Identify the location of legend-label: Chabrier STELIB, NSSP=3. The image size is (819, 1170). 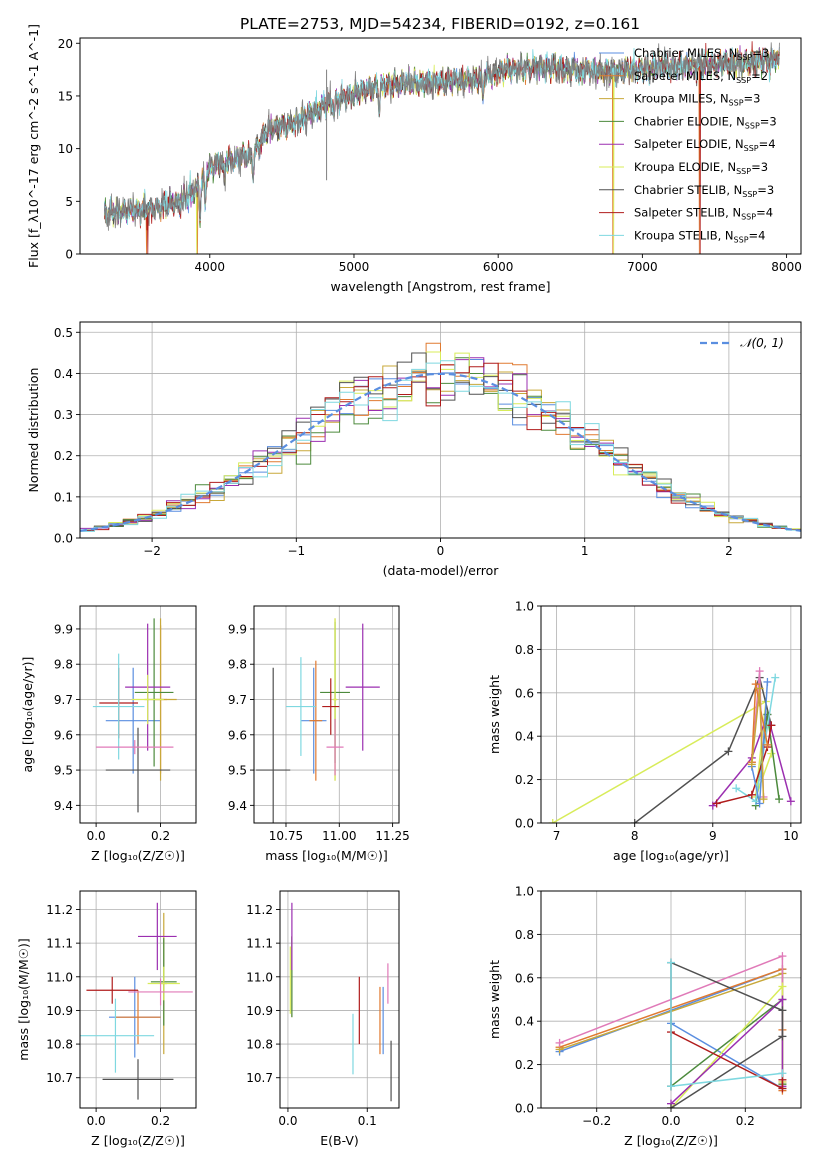
(704, 191).